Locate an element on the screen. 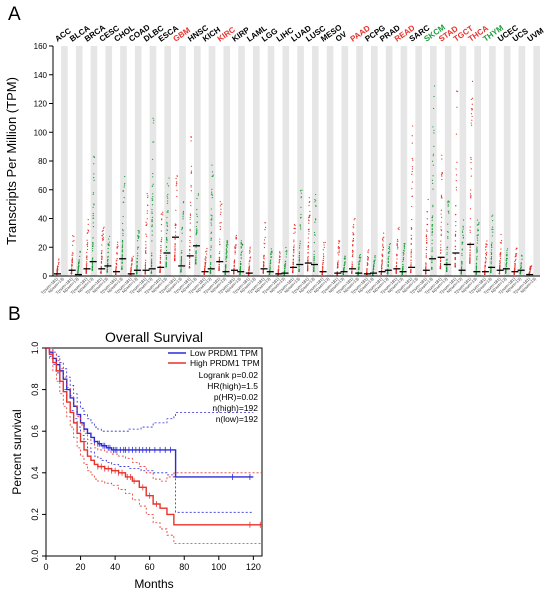 The height and width of the screenshot is (601, 550). stat-line-1: HR(high)=1.5 is located at coordinates (232, 386).